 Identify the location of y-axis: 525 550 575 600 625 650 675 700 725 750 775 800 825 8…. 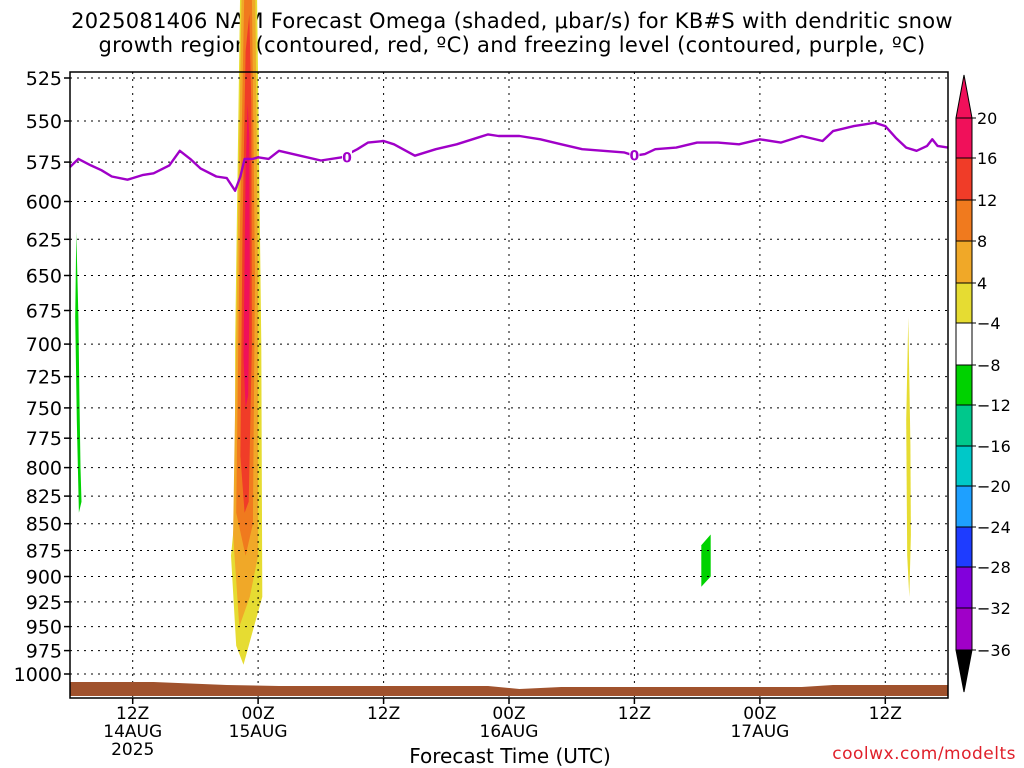
(42, 377).